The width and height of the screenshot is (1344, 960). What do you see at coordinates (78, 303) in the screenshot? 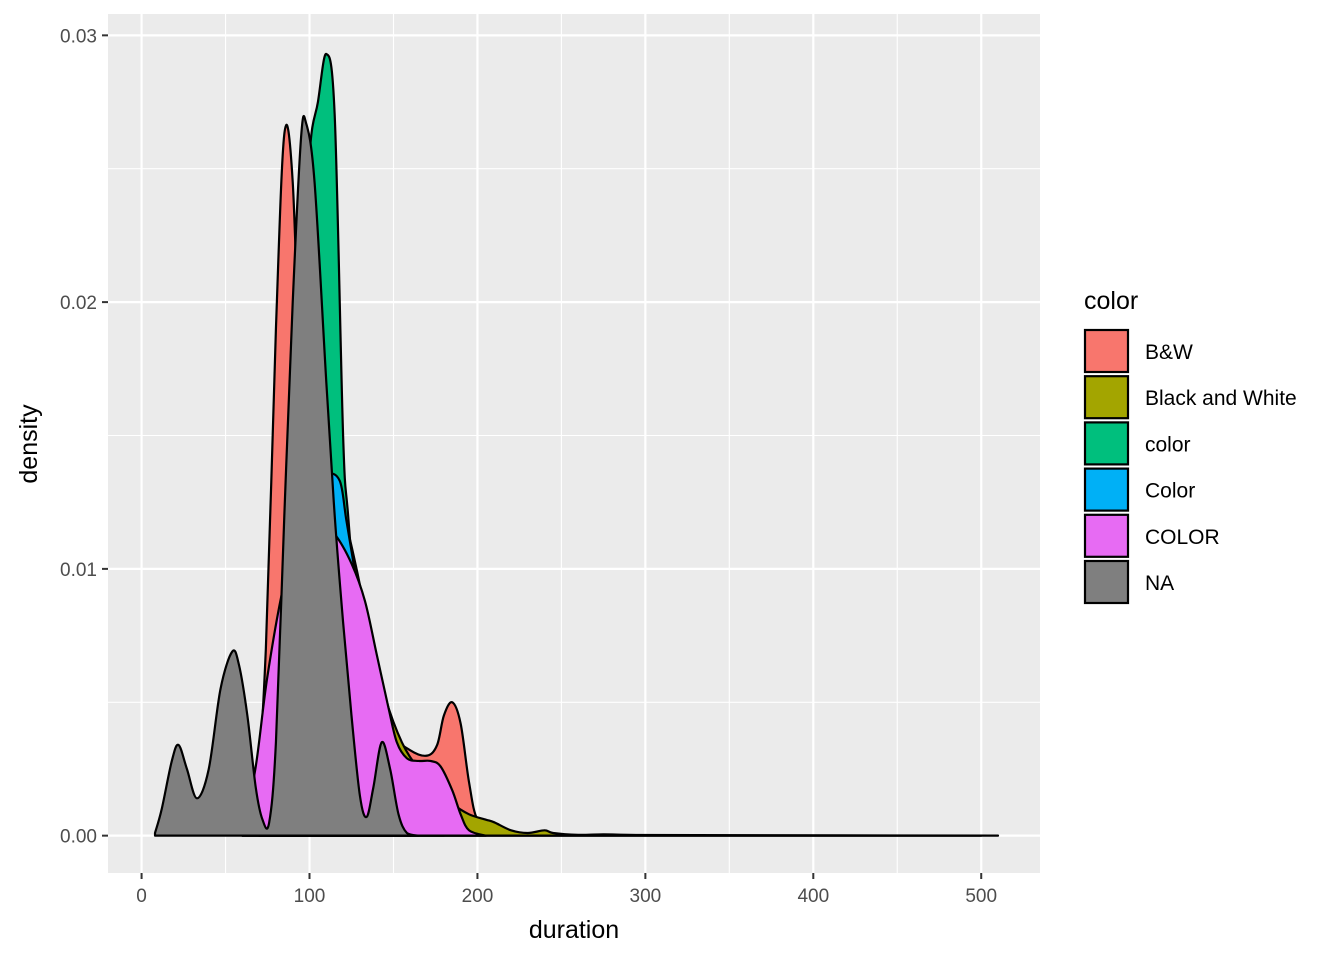
I see `y-tick-label: 0.02` at bounding box center [78, 303].